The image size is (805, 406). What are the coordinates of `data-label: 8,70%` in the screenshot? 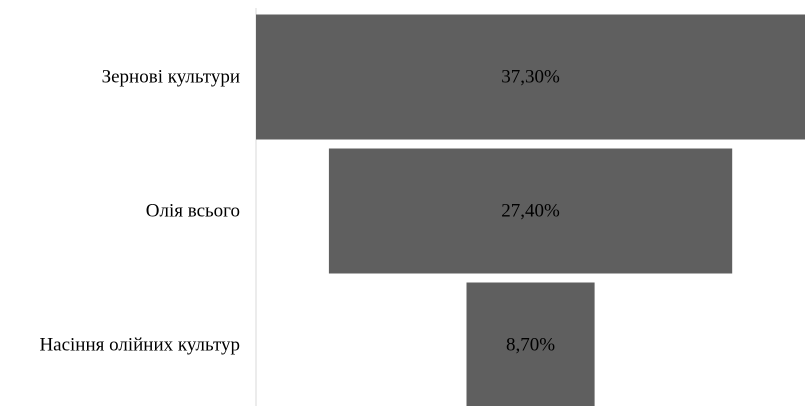 It's located at (530, 345).